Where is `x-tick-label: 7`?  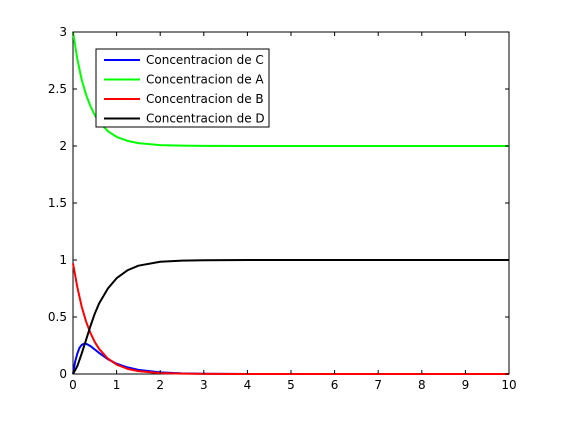
x-tick-label: 7 is located at coordinates (378, 385).